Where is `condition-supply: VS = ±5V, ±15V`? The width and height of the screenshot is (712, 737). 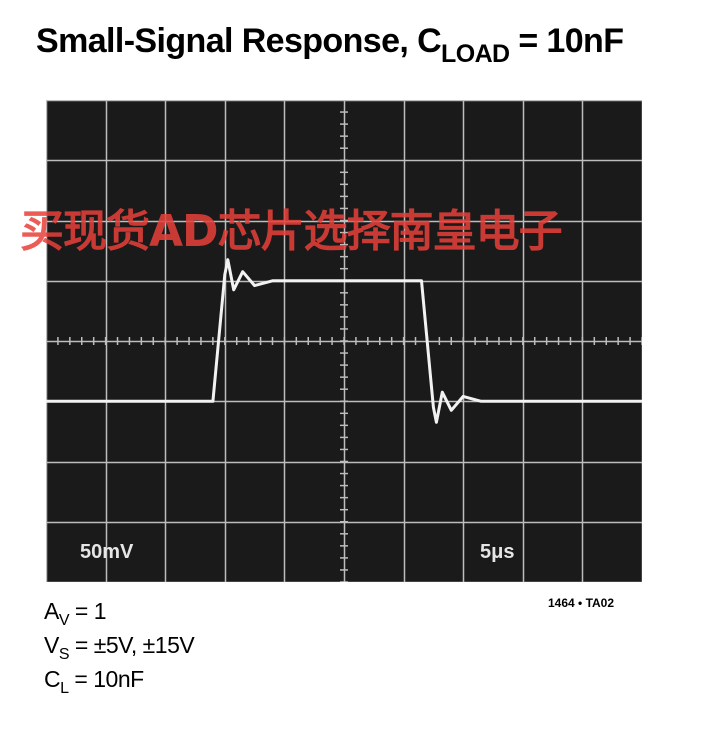
condition-supply: VS = ±5V, ±15V is located at coordinates (119, 647).